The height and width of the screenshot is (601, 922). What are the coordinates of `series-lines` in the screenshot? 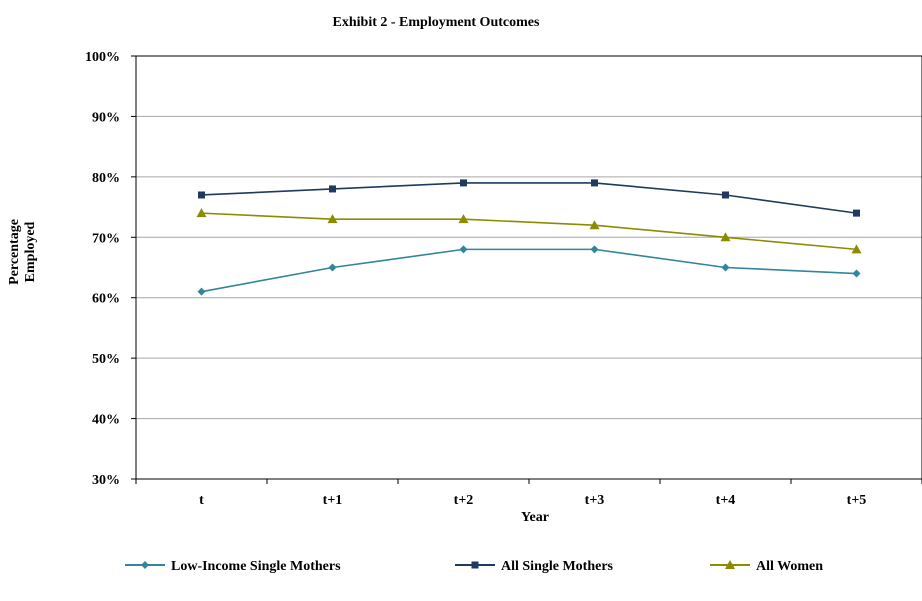 It's located at (529, 237).